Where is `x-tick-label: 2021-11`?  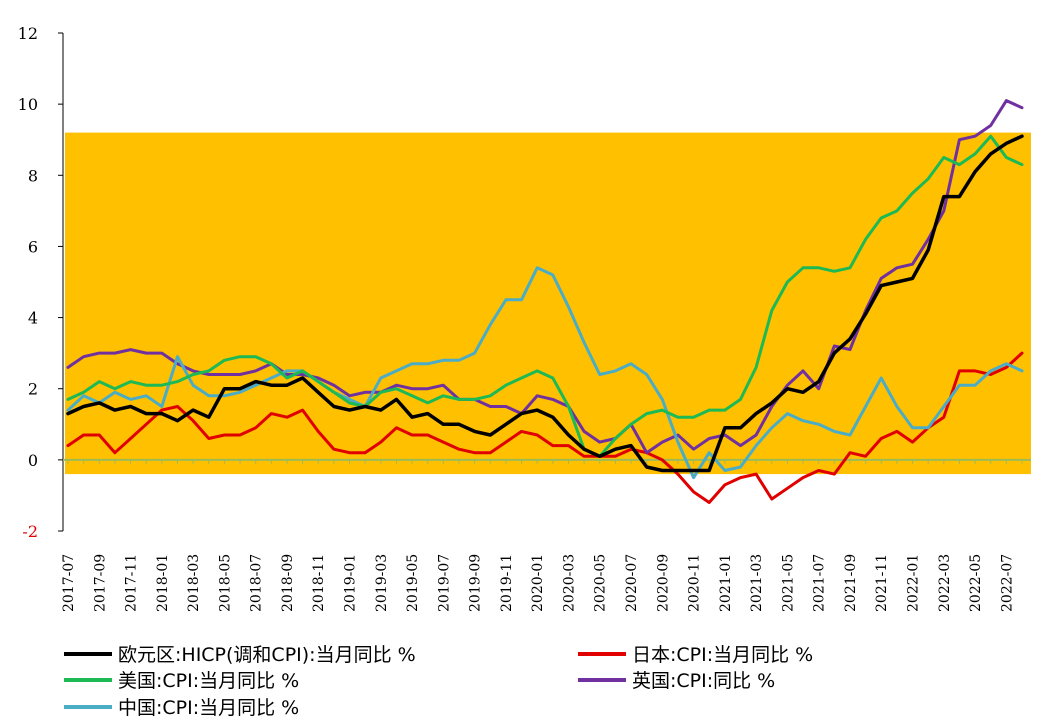
x-tick-label: 2021-11 is located at coordinates (882, 583).